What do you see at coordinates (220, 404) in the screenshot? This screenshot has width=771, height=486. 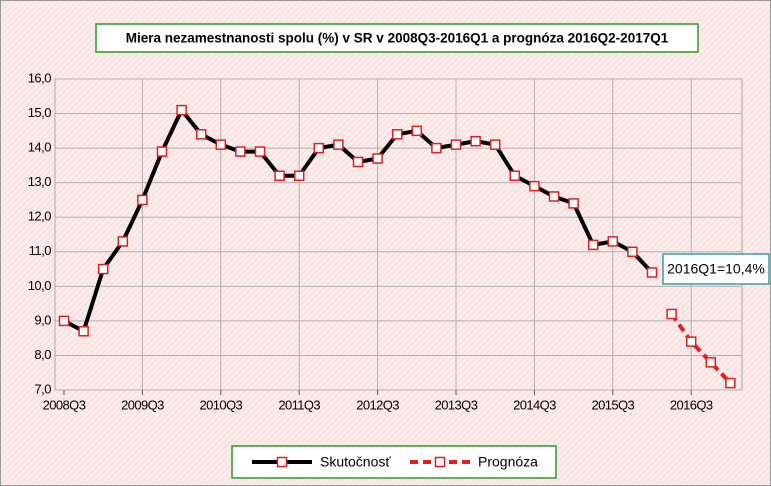 I see `x-tick-label: 2010Q3` at bounding box center [220, 404].